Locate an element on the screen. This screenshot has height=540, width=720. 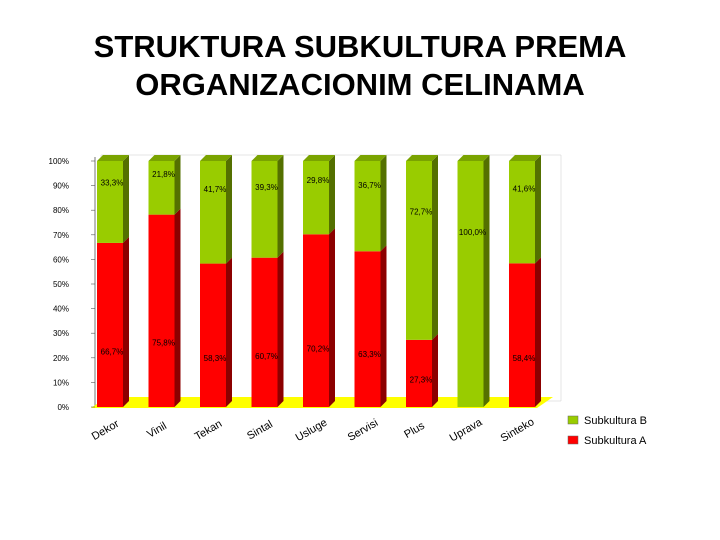
data-label: 70,2% is located at coordinates (318, 349).